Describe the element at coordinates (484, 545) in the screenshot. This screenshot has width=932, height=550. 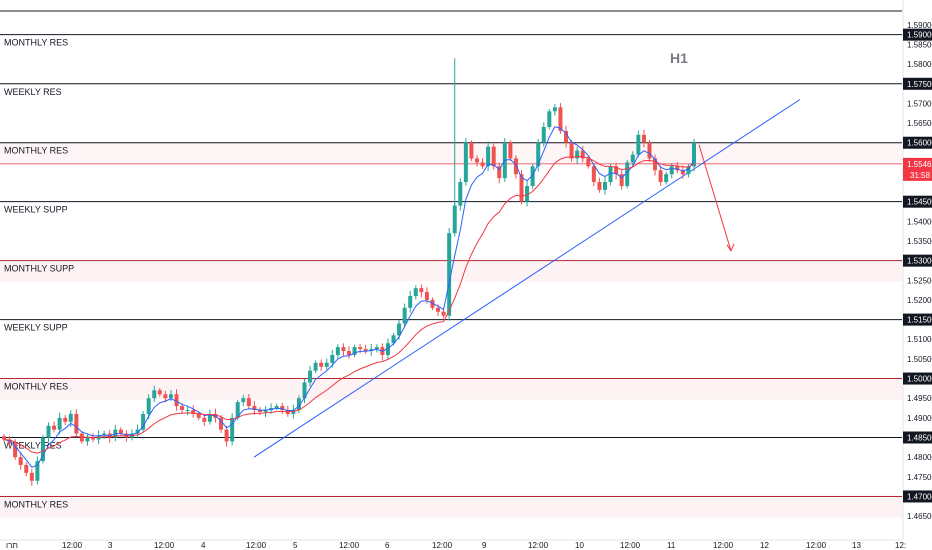
I see `time-tick-label: 9` at that location.